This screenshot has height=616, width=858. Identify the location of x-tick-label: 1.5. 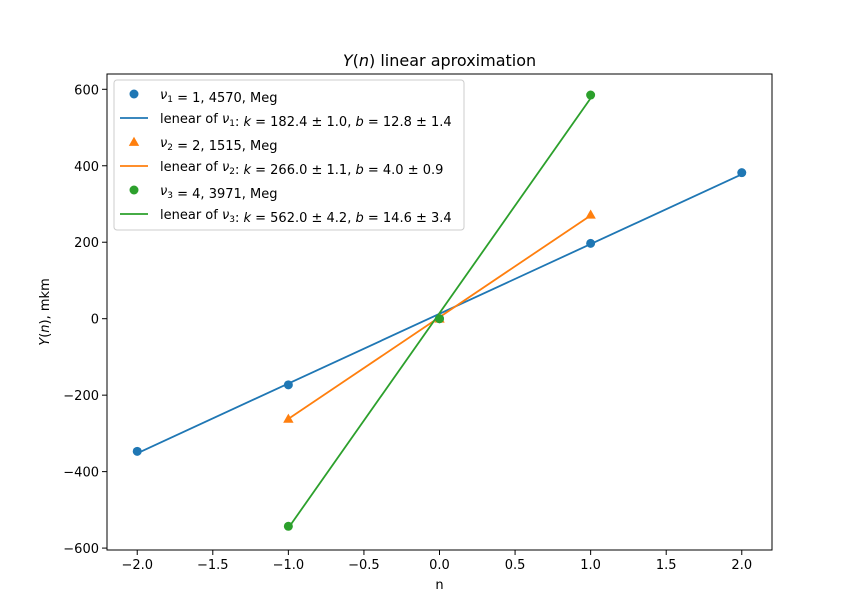
(666, 565).